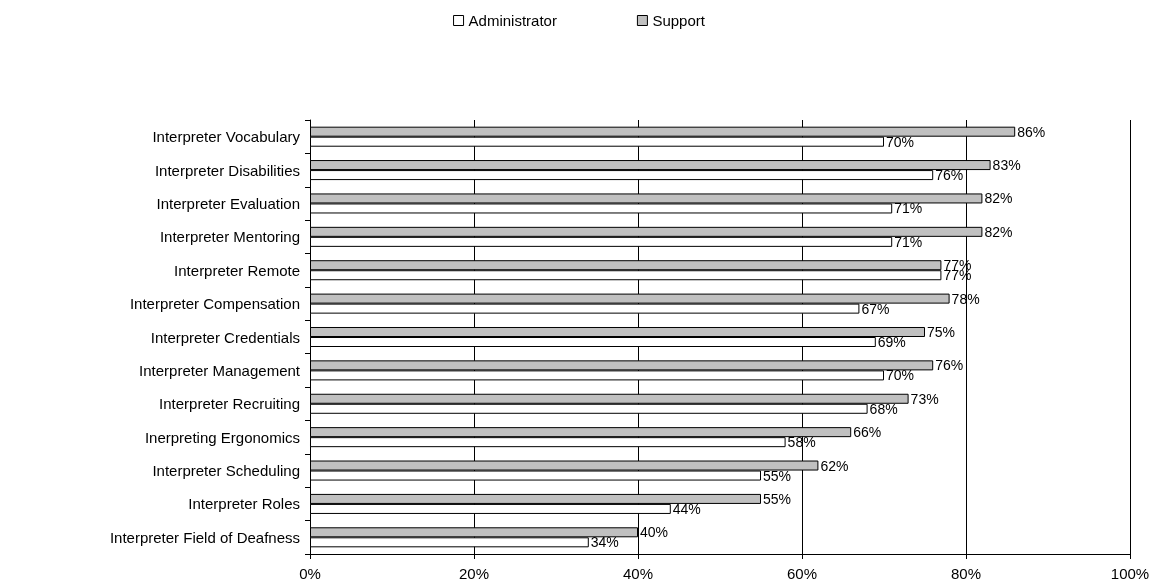 Image resolution: width=1158 pixels, height=582 pixels. What do you see at coordinates (654, 532) in the screenshot?
I see `data-label: 40%` at bounding box center [654, 532].